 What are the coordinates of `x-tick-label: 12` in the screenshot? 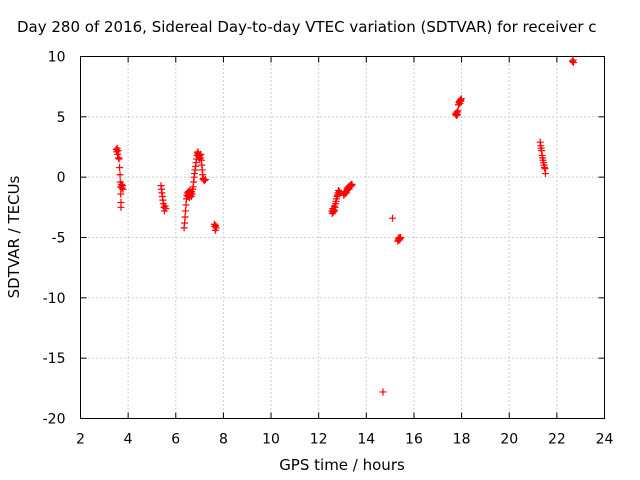 It's located at (319, 440).